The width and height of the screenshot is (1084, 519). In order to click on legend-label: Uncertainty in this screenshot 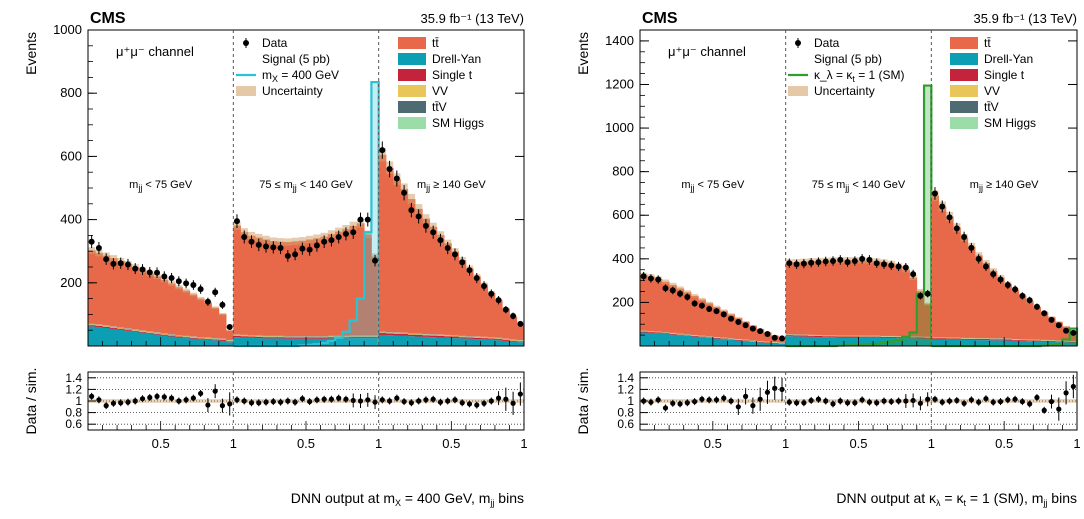, I will do `click(292, 91)`.